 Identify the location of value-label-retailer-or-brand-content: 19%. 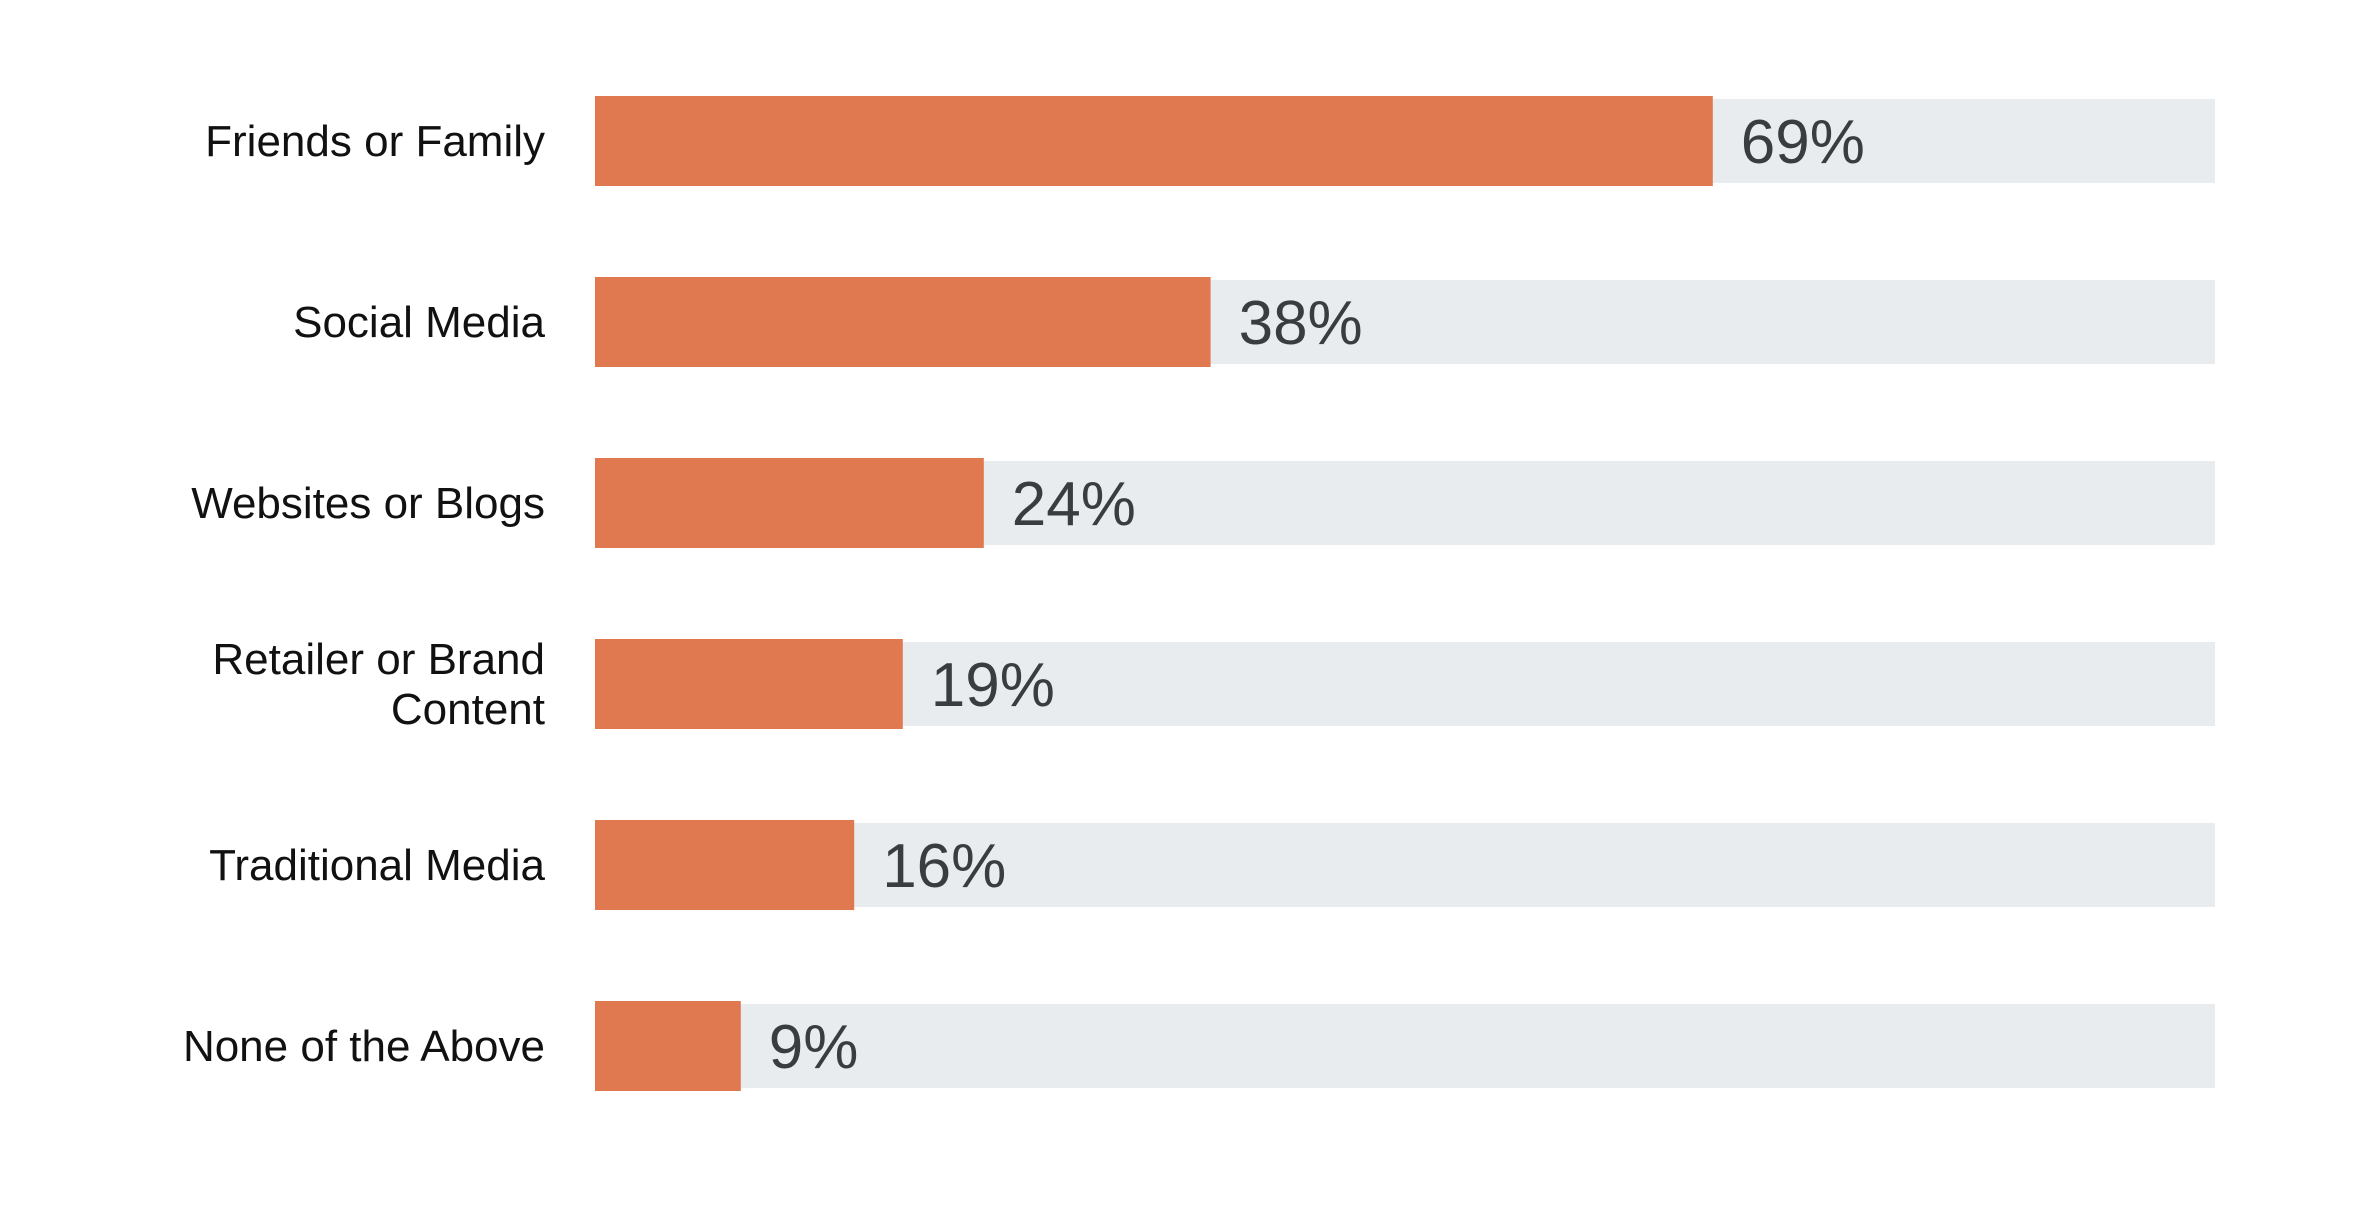
(993, 685).